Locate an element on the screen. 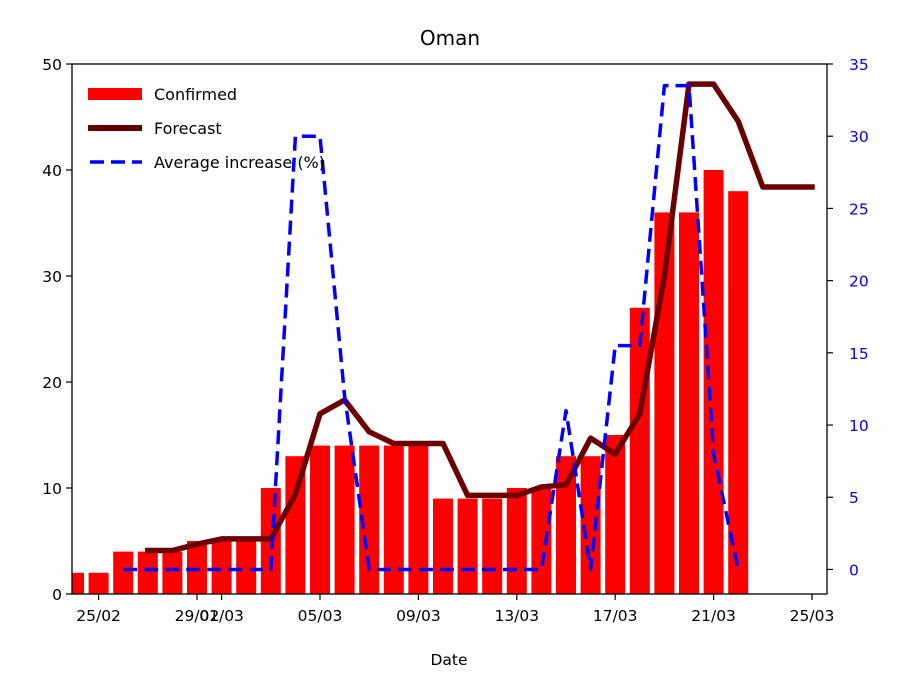  y2-tick-label: 20 is located at coordinates (859, 282).